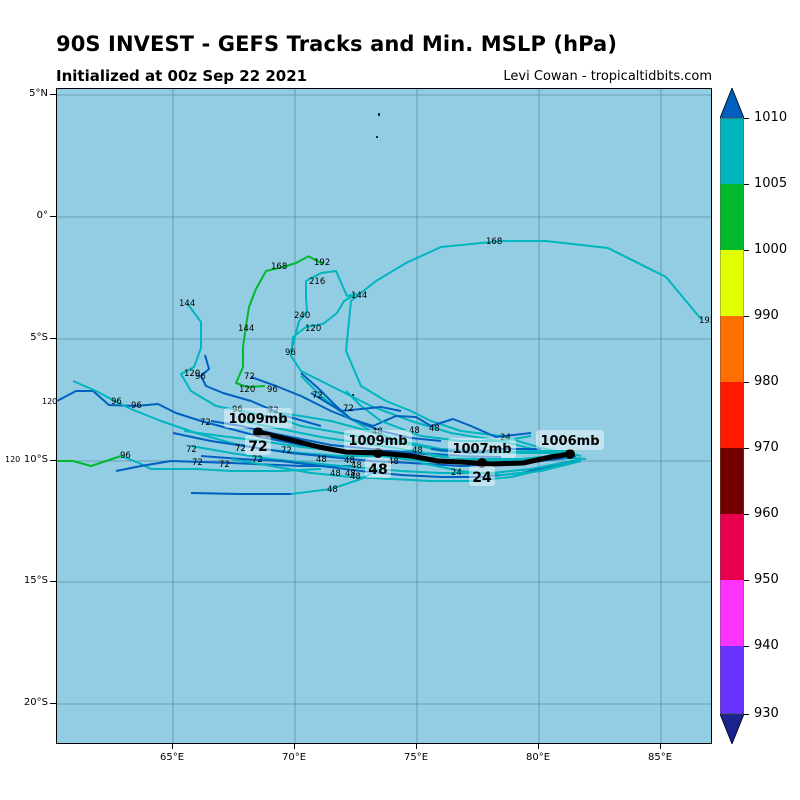 This screenshot has height=800, width=800. What do you see at coordinates (766, 513) in the screenshot?
I see `colorbar-label: 960` at bounding box center [766, 513].